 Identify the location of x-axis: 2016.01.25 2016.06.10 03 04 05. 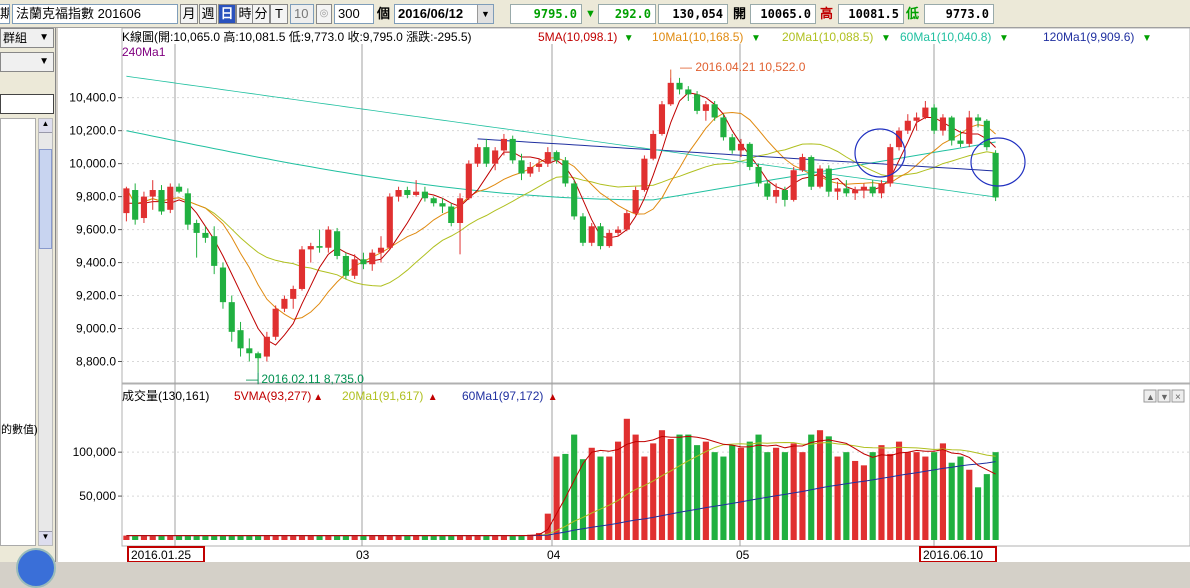
(562, 554).